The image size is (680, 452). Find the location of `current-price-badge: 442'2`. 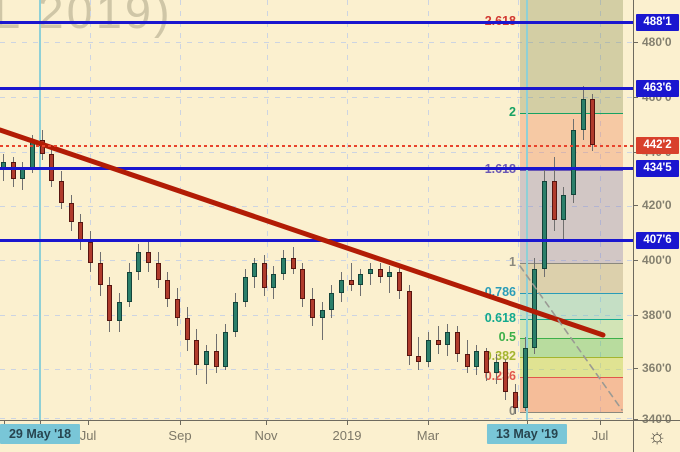

current-price-badge: 442'2 is located at coordinates (657, 145).